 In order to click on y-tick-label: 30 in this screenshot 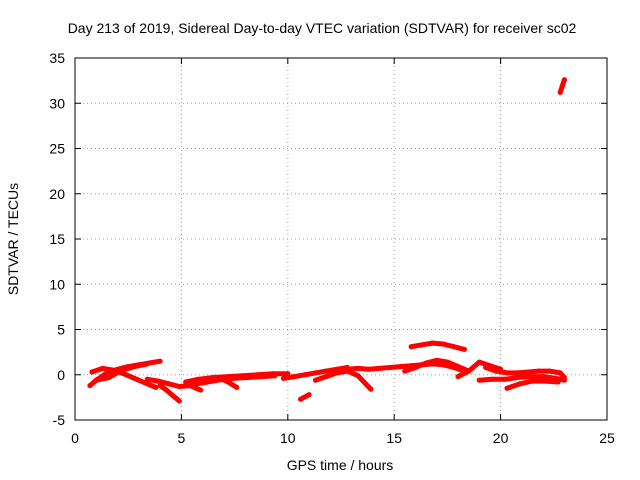, I will do `click(57, 103)`.